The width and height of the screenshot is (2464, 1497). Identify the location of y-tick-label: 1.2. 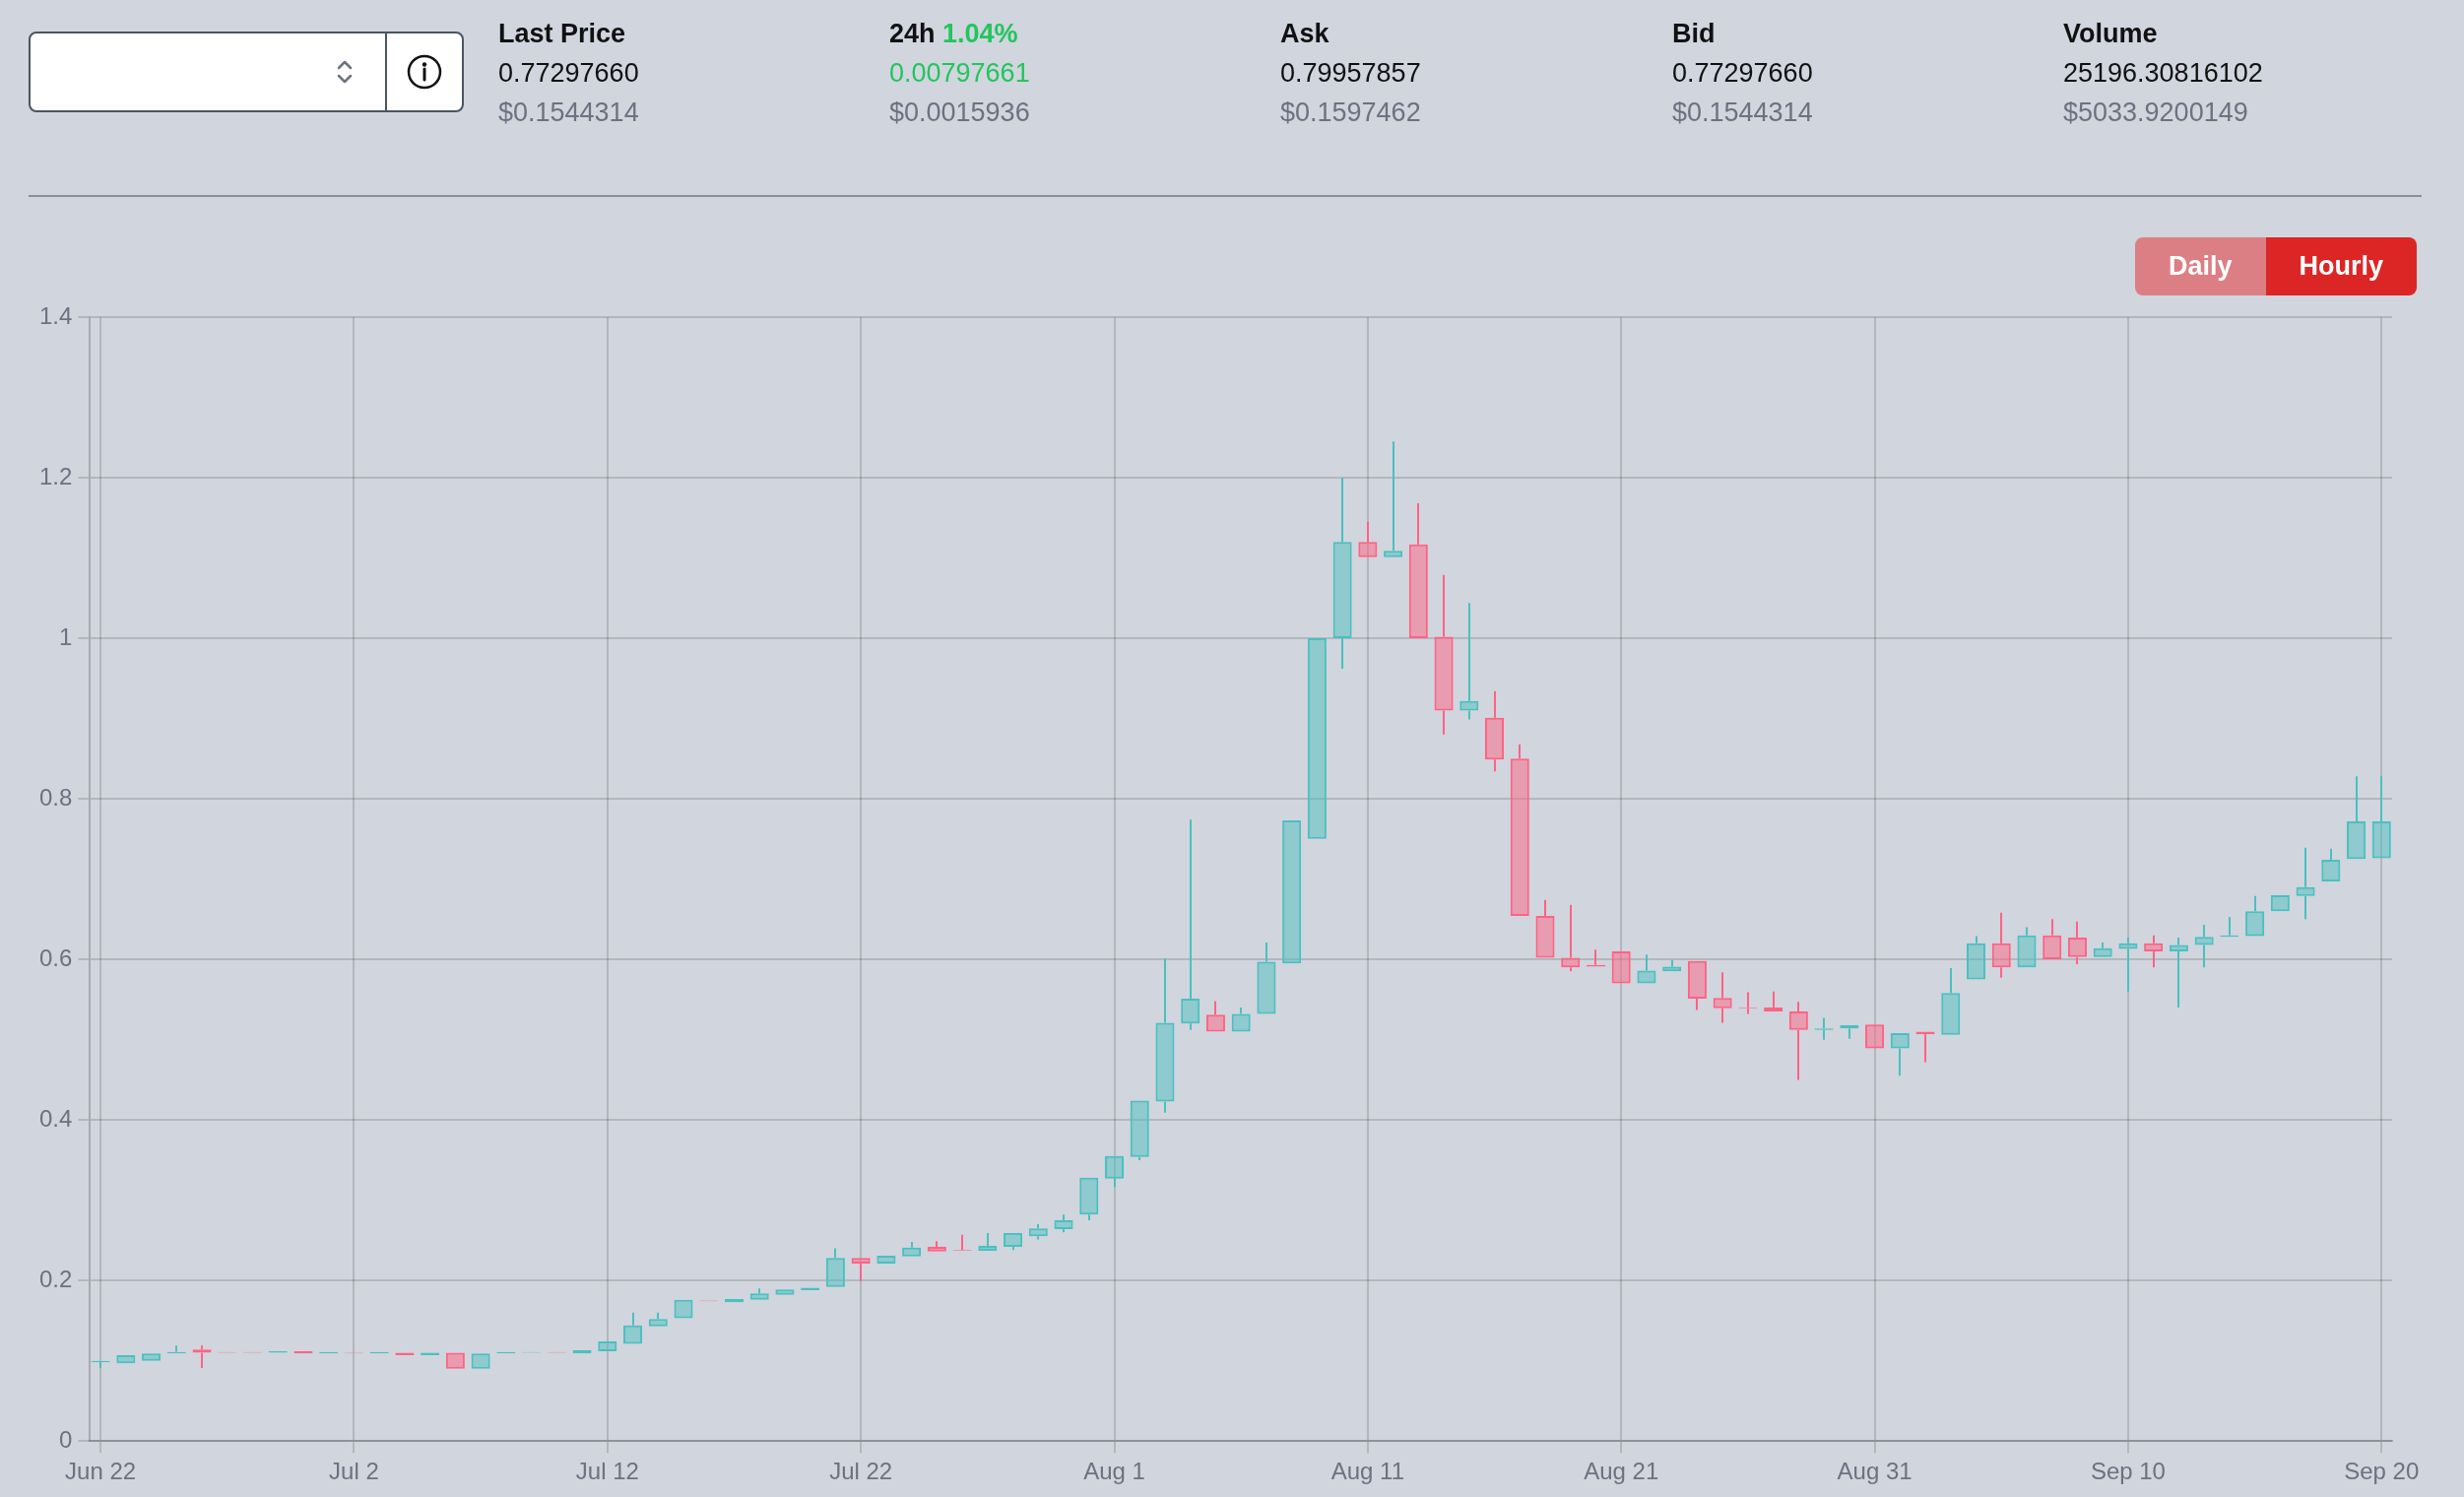
(55, 475).